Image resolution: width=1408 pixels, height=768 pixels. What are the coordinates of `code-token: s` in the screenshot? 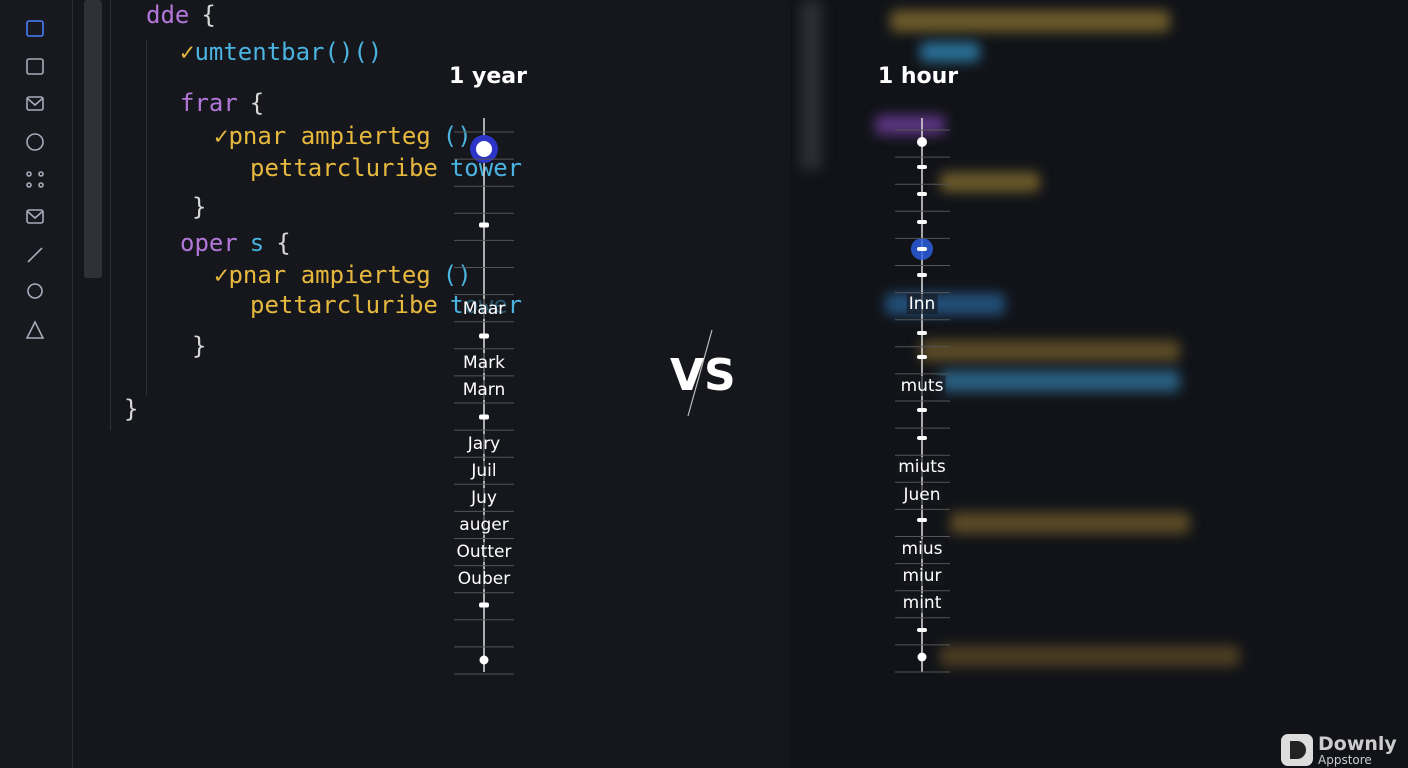 It's located at (257, 243).